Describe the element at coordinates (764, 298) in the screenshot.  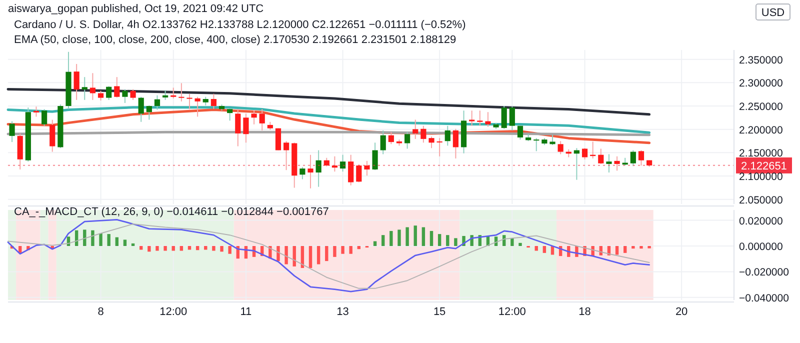
I see `y-tick-label: −0.040000` at that location.